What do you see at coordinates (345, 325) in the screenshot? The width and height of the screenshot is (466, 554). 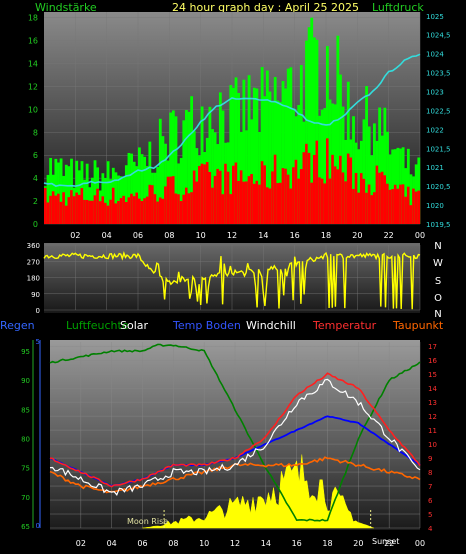 I see `legend-item: Temperatur` at bounding box center [345, 325].